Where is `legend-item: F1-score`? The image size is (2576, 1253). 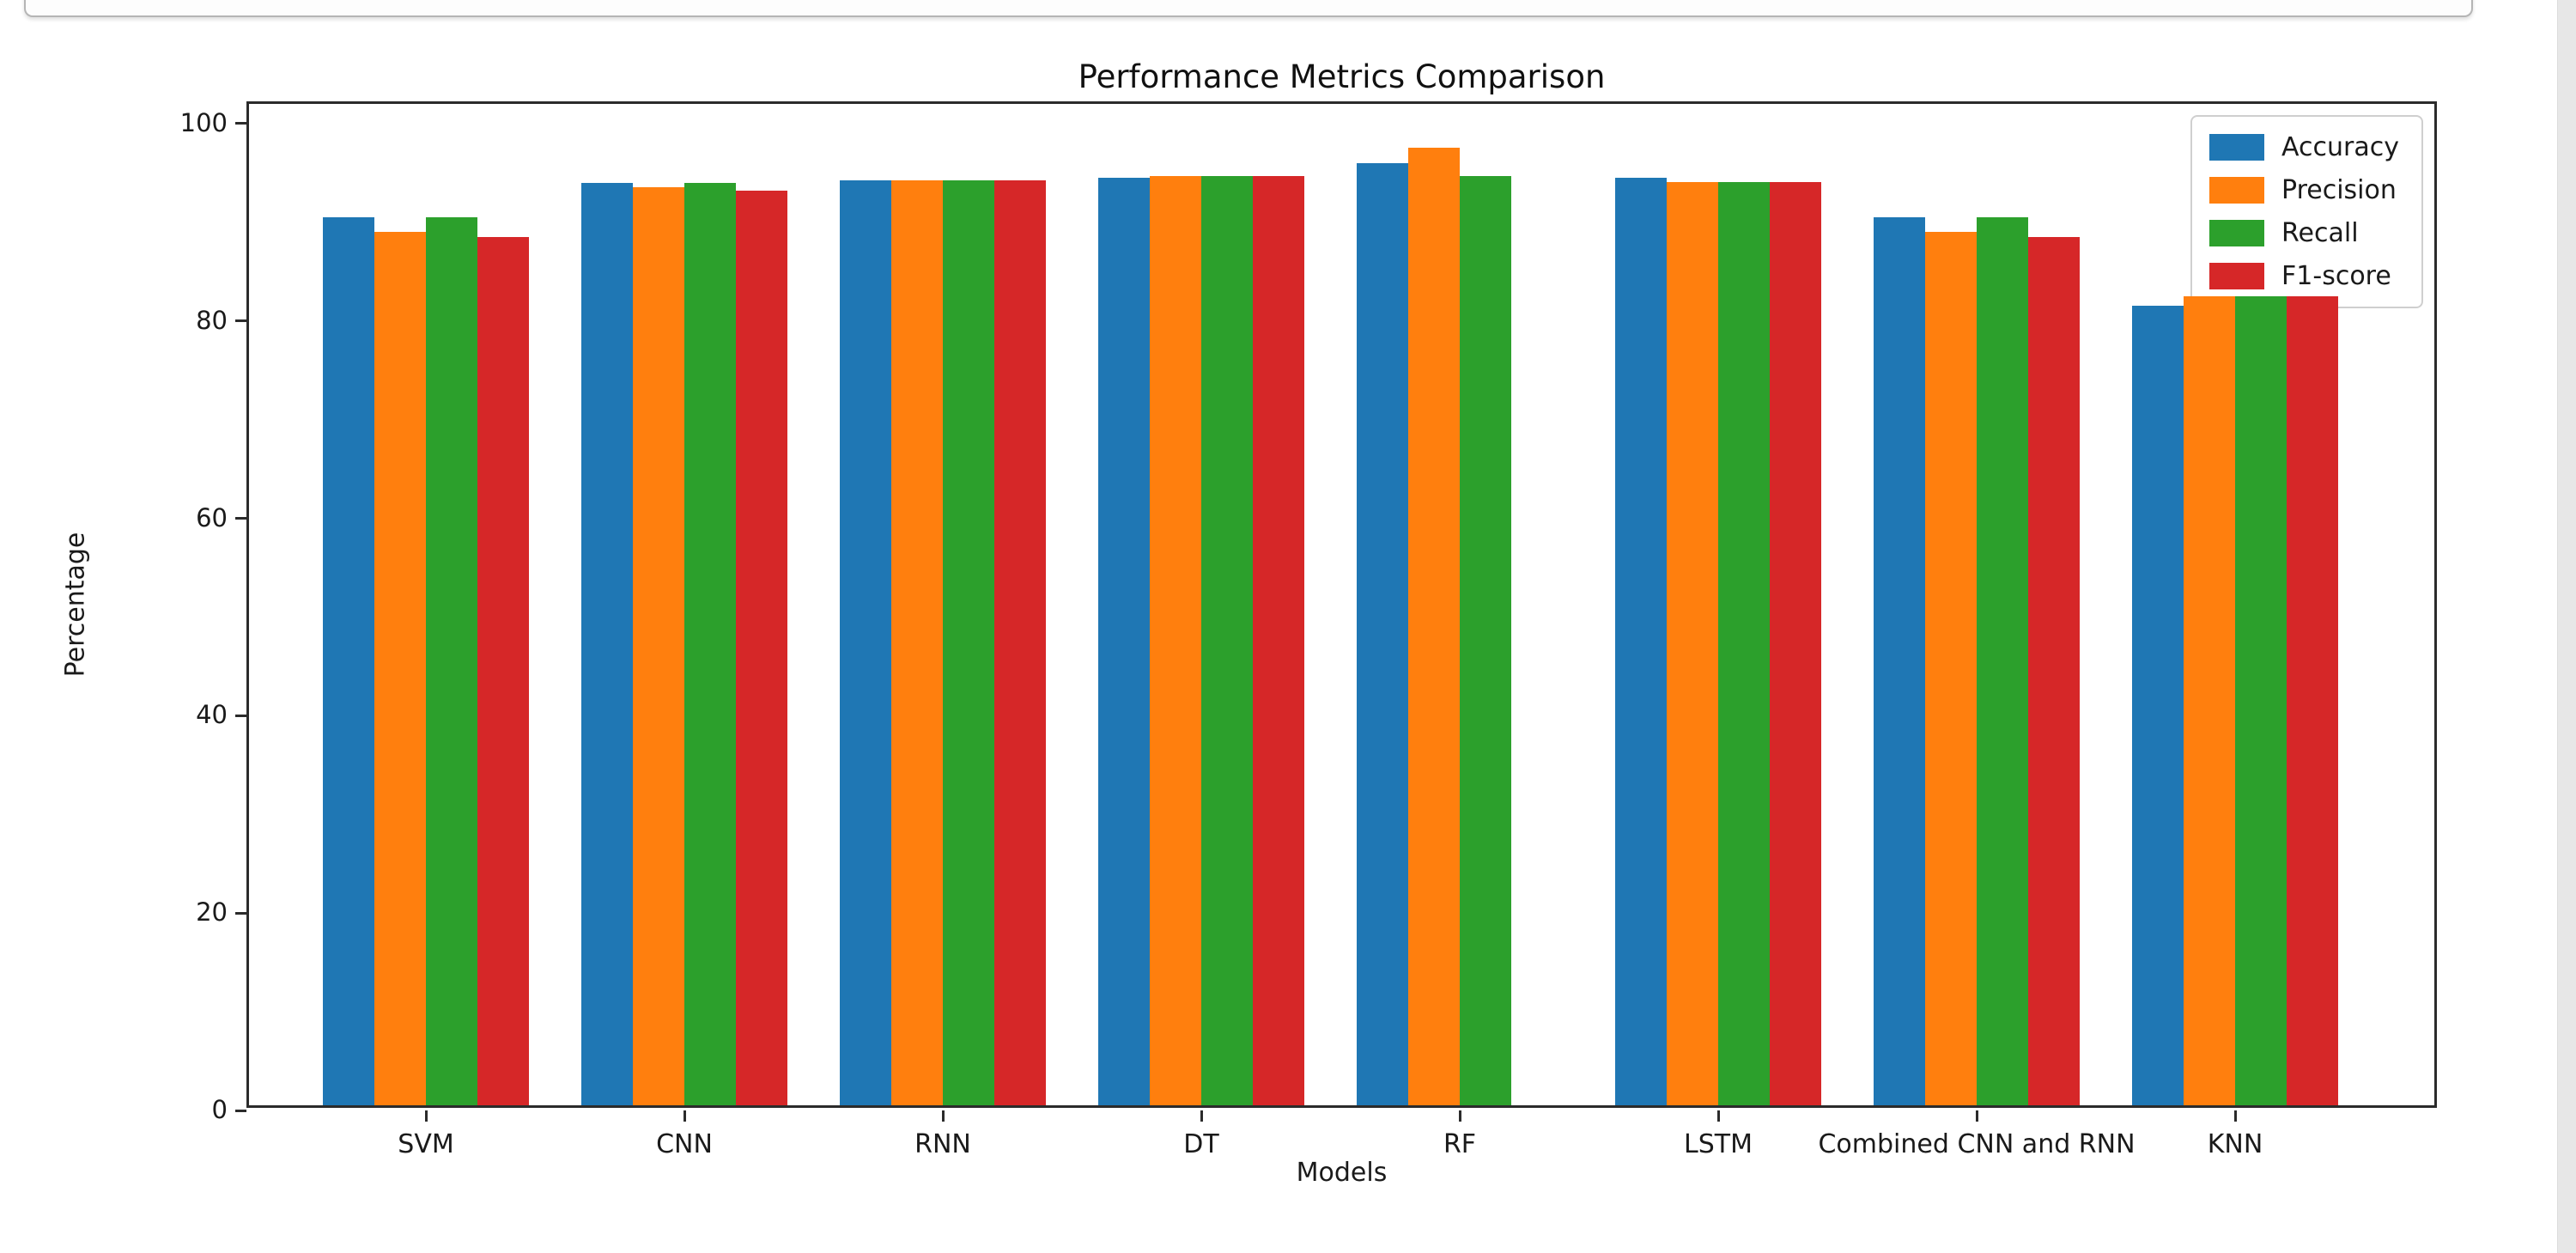
legend-item: F1-score is located at coordinates (2304, 276).